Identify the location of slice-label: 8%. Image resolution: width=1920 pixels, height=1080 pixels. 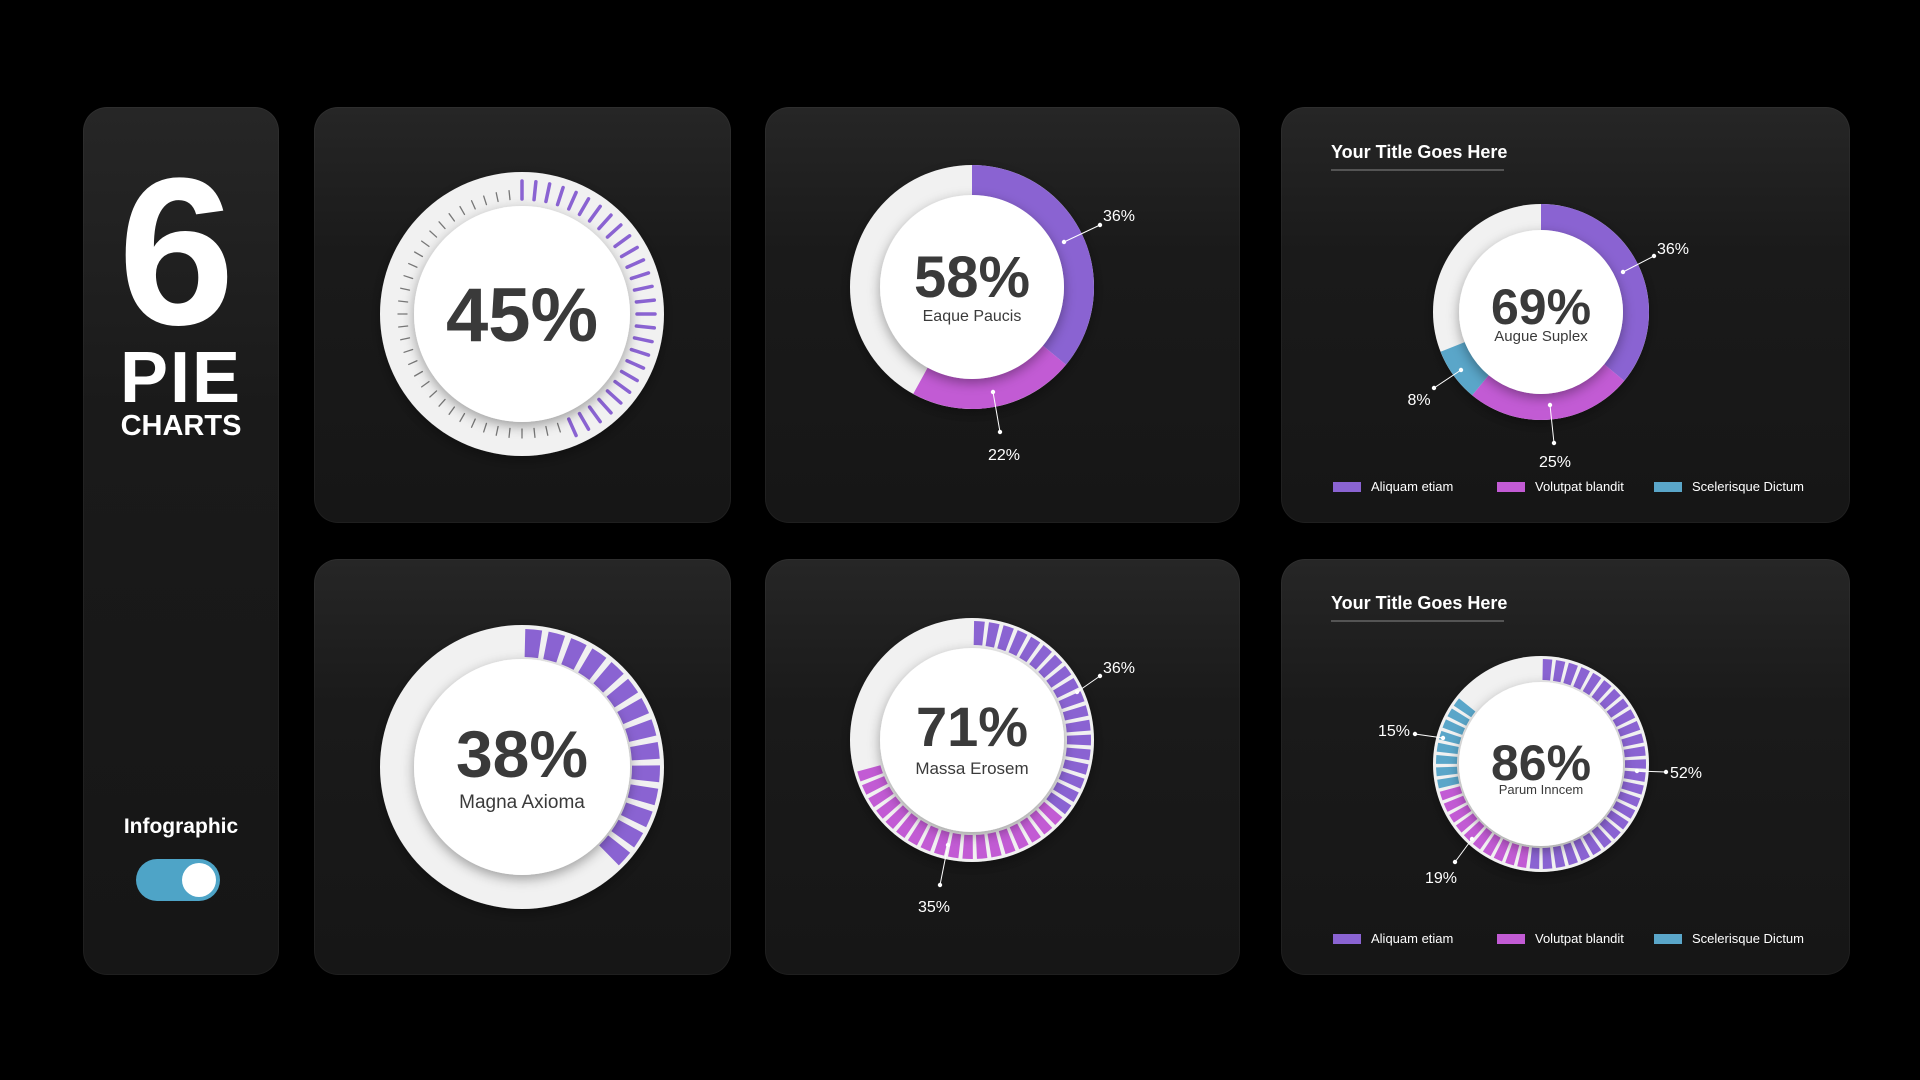
(1418, 400).